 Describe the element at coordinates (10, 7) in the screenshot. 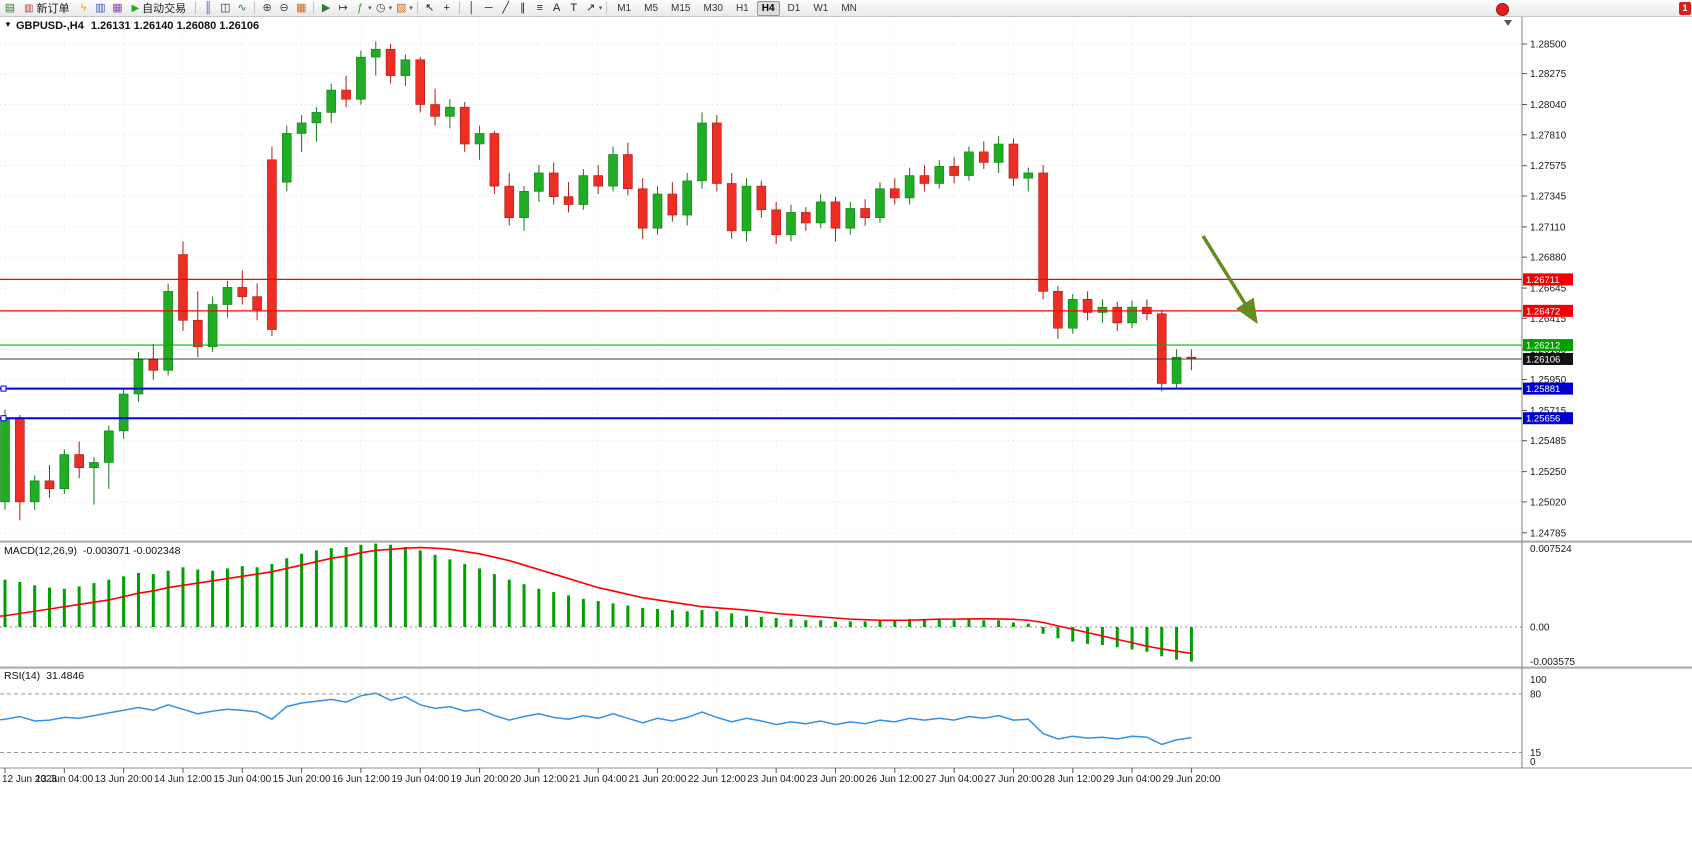

I see `new-chart-icon: ▤` at that location.